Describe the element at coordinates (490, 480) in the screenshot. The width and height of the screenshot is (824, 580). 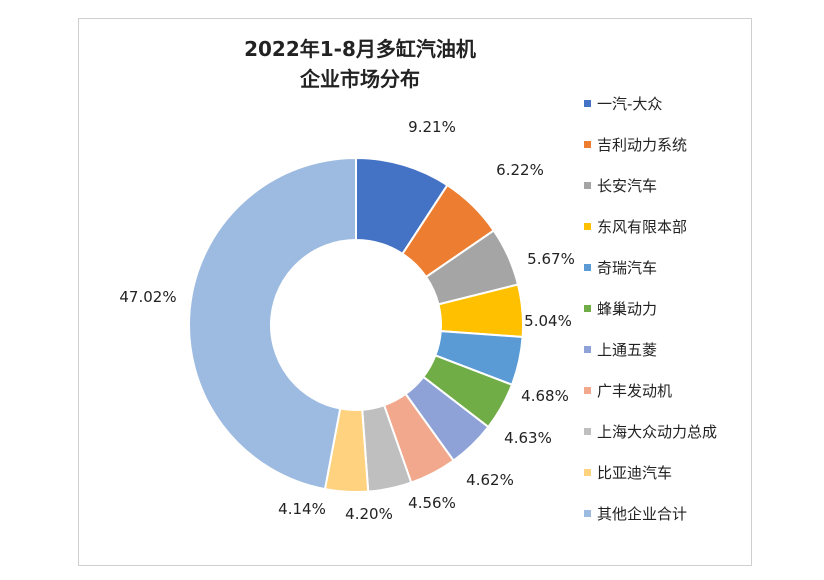
I see `data-label-7: 4.62%` at that location.